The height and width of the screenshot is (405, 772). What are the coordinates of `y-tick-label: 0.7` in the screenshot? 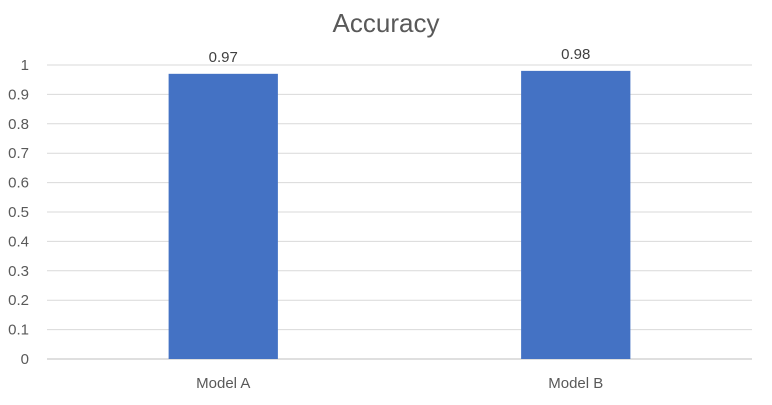 It's located at (18, 153).